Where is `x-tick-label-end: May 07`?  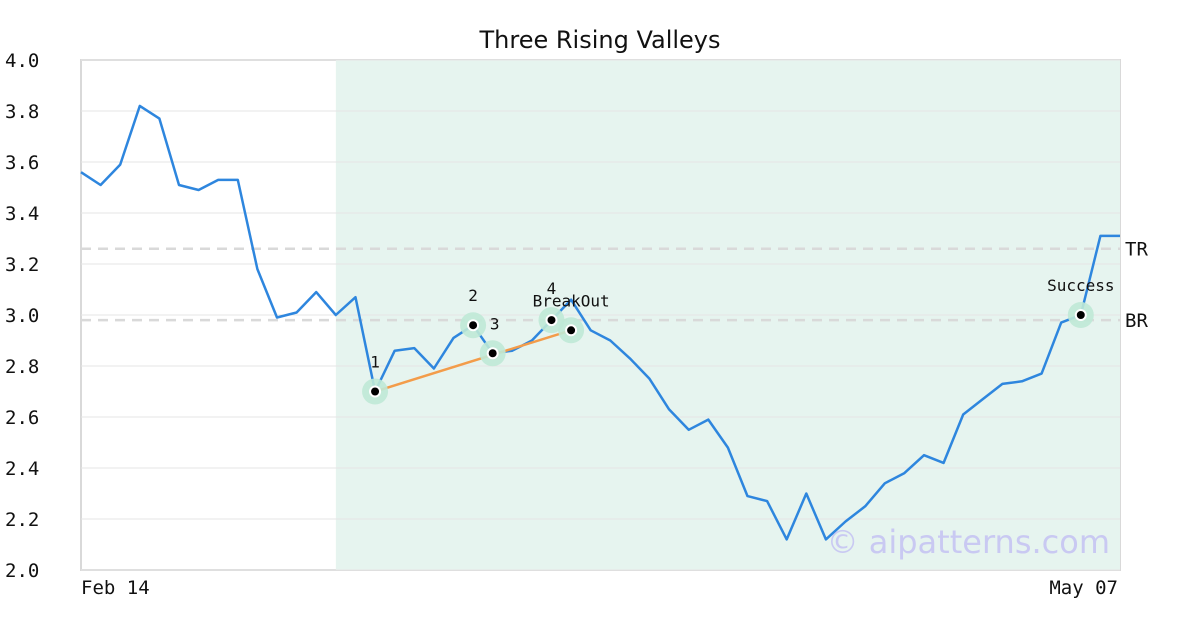 x-tick-label-end: May 07 is located at coordinates (1083, 588).